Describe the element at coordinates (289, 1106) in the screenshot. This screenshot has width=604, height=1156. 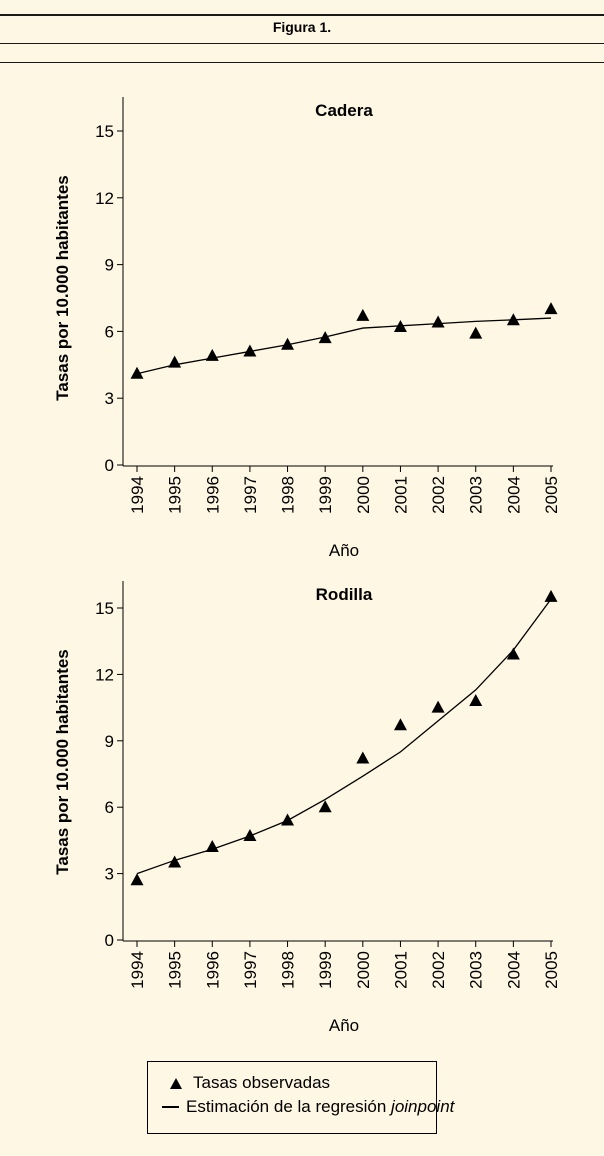
I see `legend-fit-label-prefix: Estimación de la regresión` at that location.